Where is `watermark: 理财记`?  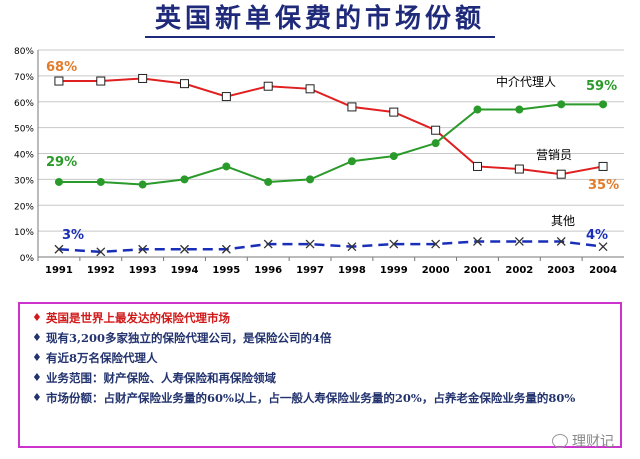
watermark: 理财记 is located at coordinates (583, 441).